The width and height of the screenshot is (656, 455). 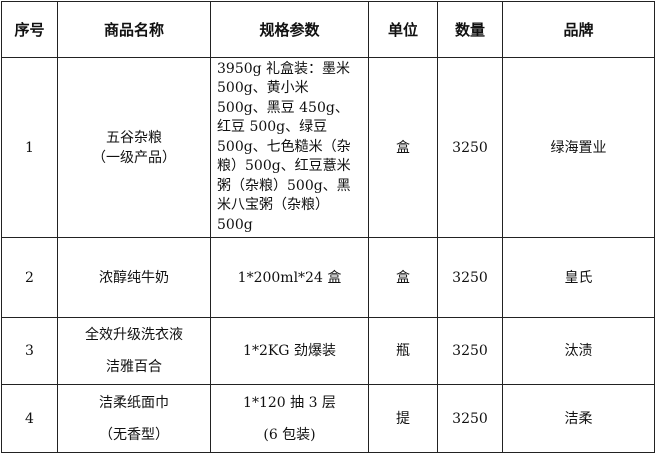 What do you see at coordinates (29, 418) in the screenshot?
I see `cell-no: 4` at bounding box center [29, 418].